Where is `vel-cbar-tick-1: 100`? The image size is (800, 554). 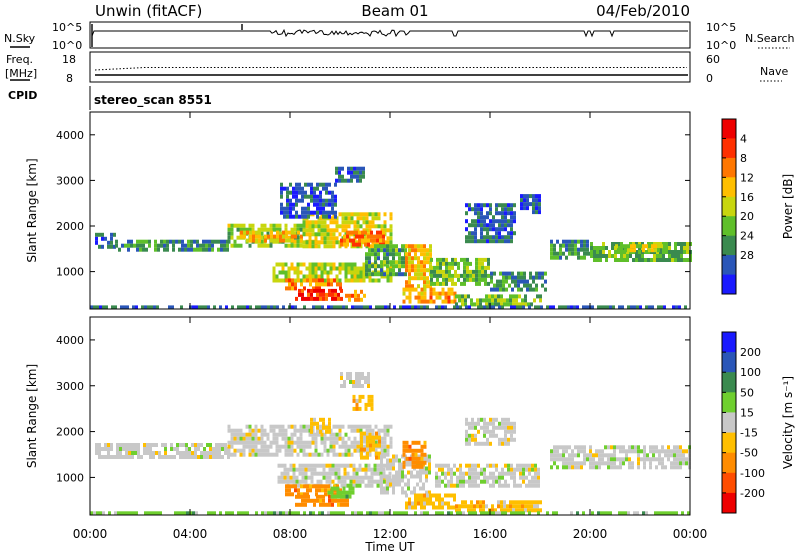
vel-cbar-tick-1: 100 is located at coordinates (750, 372).